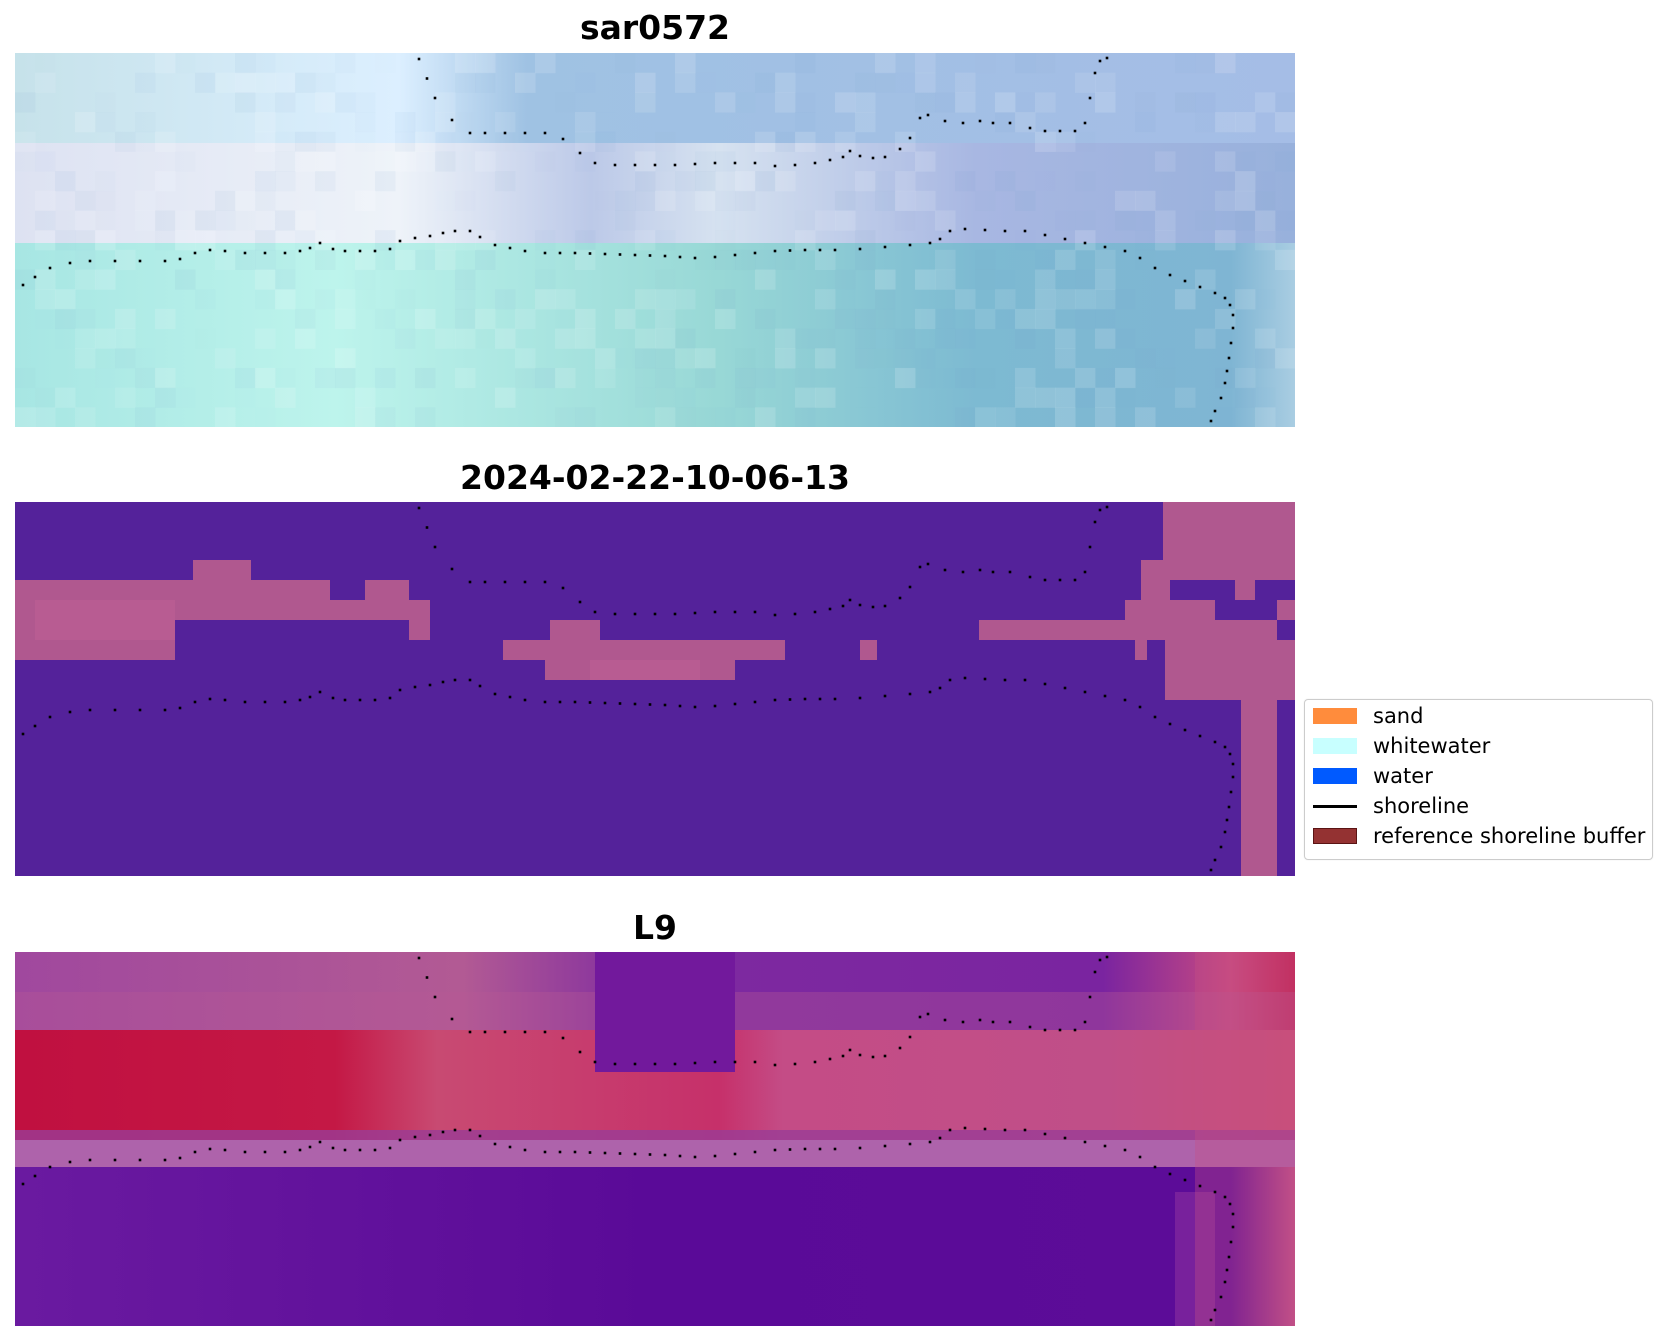 Image resolution: width=1663 pixels, height=1337 pixels. What do you see at coordinates (1398, 716) in the screenshot?
I see `legend-label: sand` at bounding box center [1398, 716].